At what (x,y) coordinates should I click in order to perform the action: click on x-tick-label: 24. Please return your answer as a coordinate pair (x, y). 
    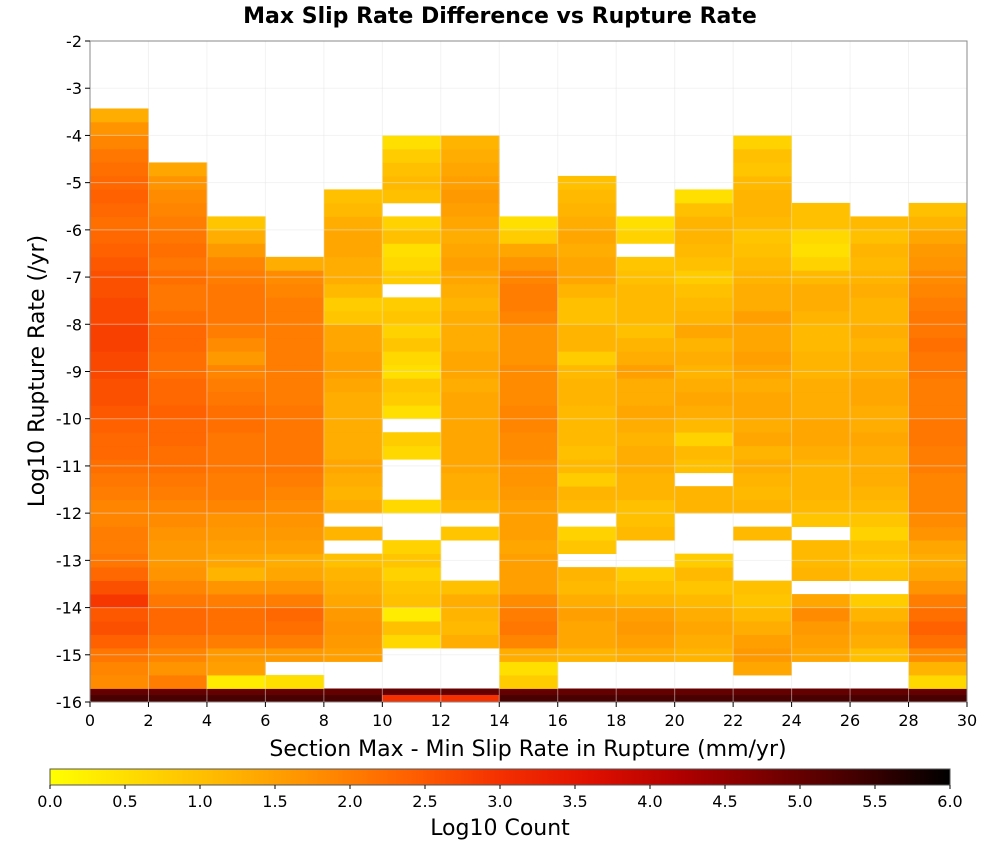
    Looking at the image, I should click on (791, 720).